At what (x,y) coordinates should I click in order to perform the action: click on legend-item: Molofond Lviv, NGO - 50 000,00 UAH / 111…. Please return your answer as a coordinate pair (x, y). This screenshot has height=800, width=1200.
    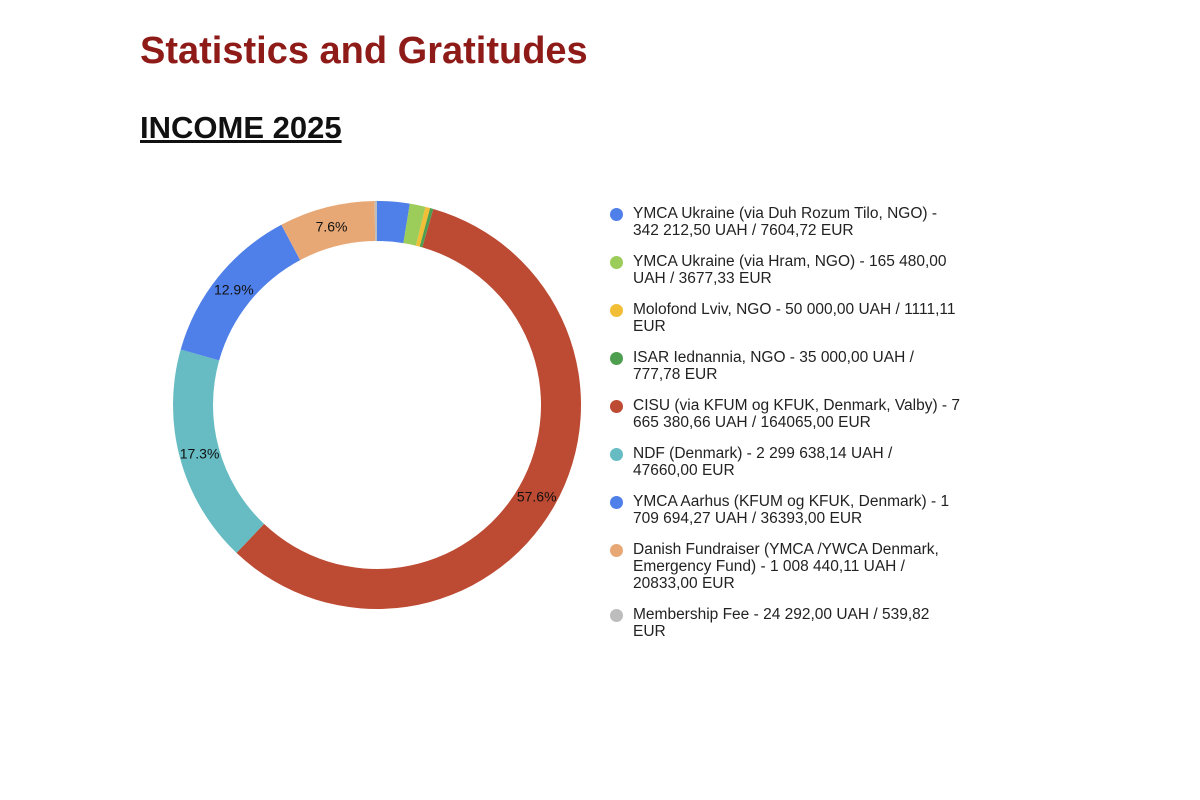
    Looking at the image, I should click on (785, 318).